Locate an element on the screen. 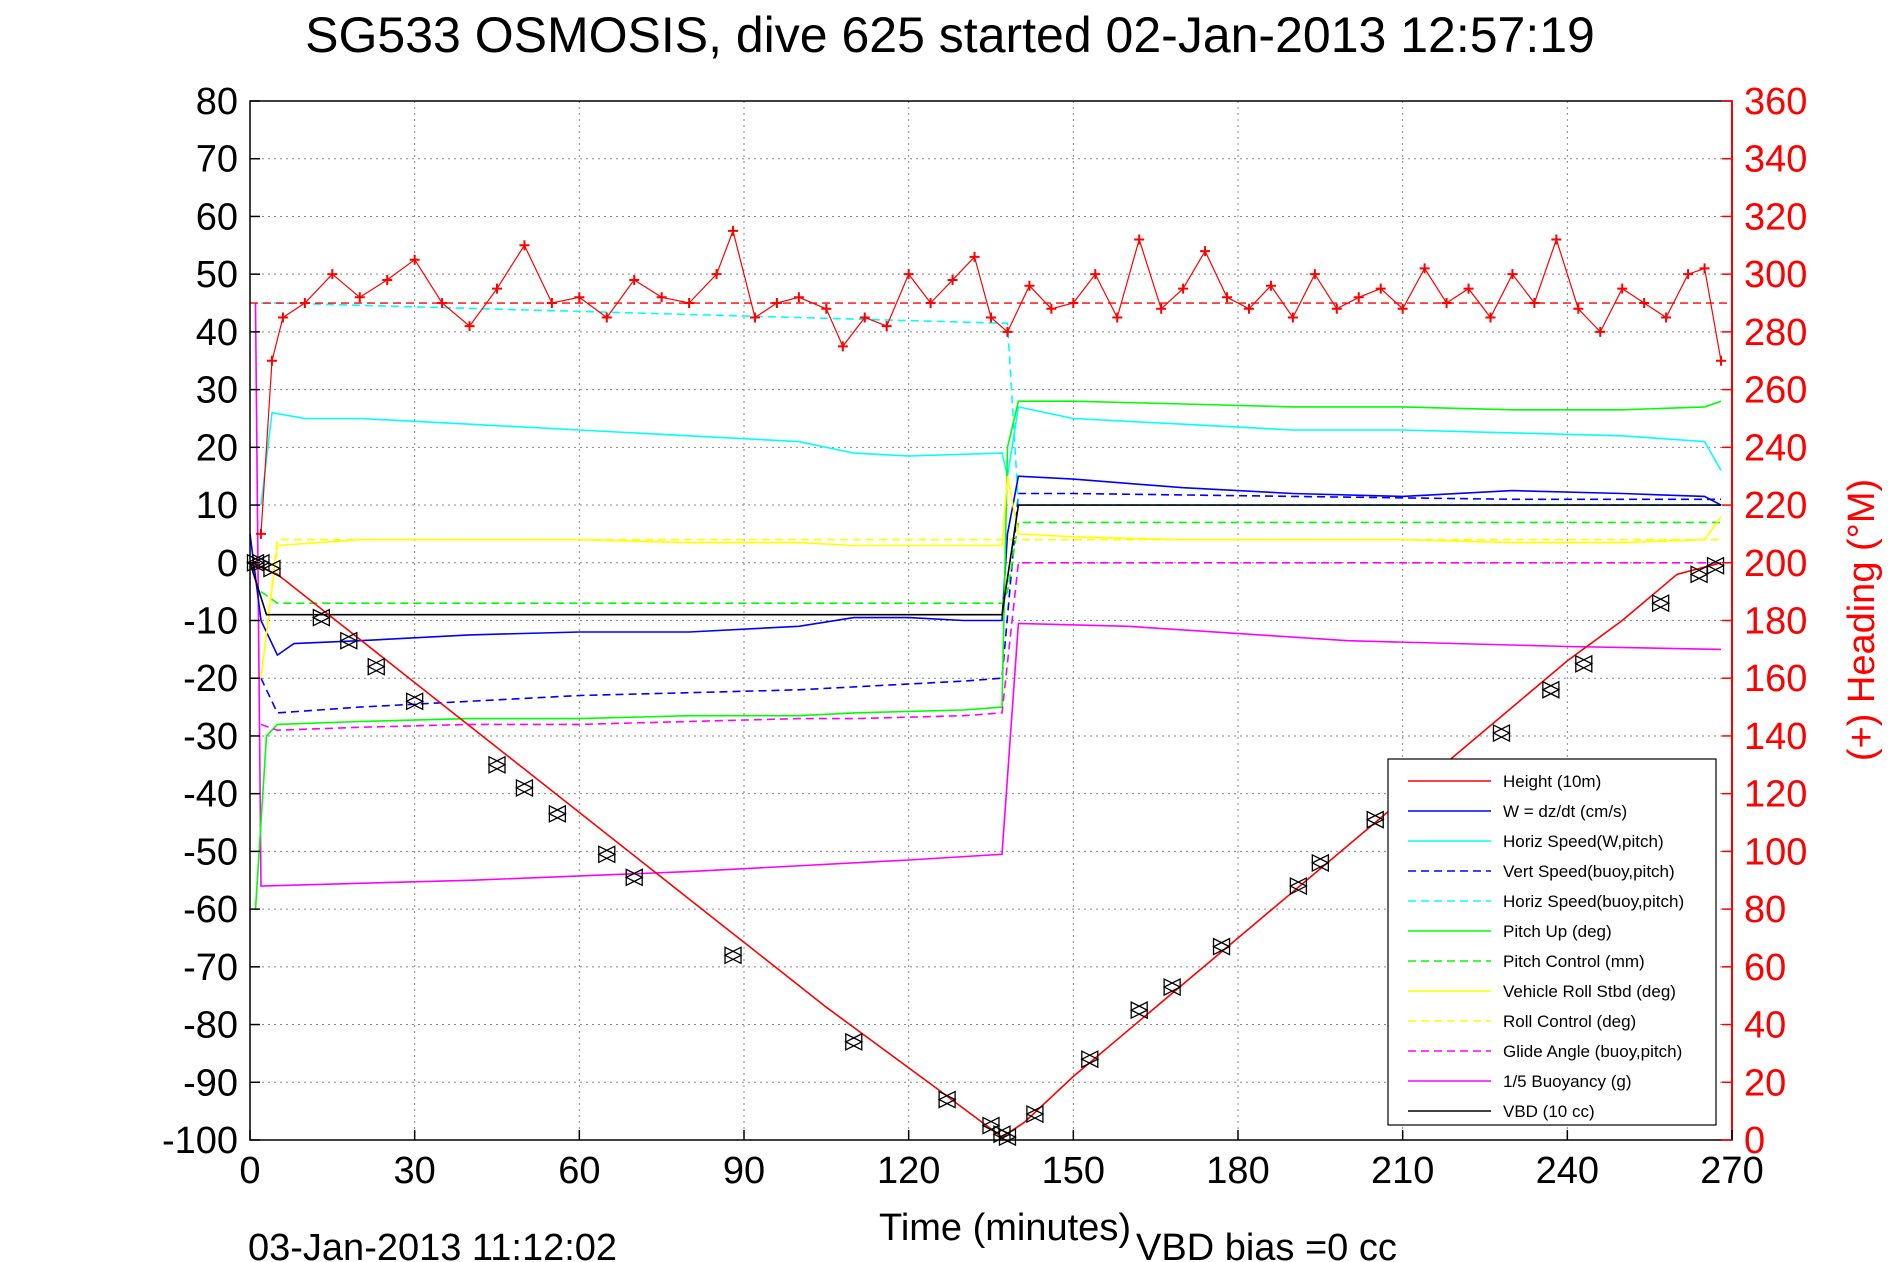  y-tick-label: -50 is located at coordinates (210, 852).